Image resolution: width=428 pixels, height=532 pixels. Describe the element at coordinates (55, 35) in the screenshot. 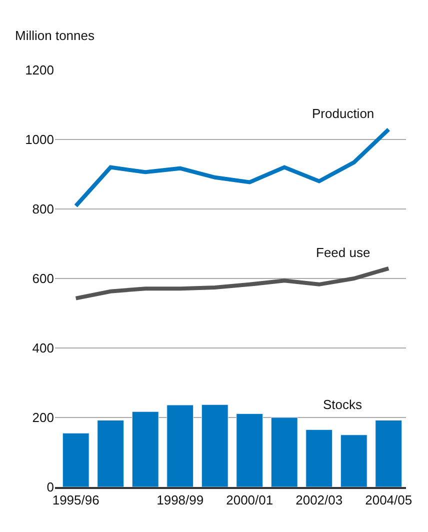

I see `y-axis-title: Million tonnes` at that location.